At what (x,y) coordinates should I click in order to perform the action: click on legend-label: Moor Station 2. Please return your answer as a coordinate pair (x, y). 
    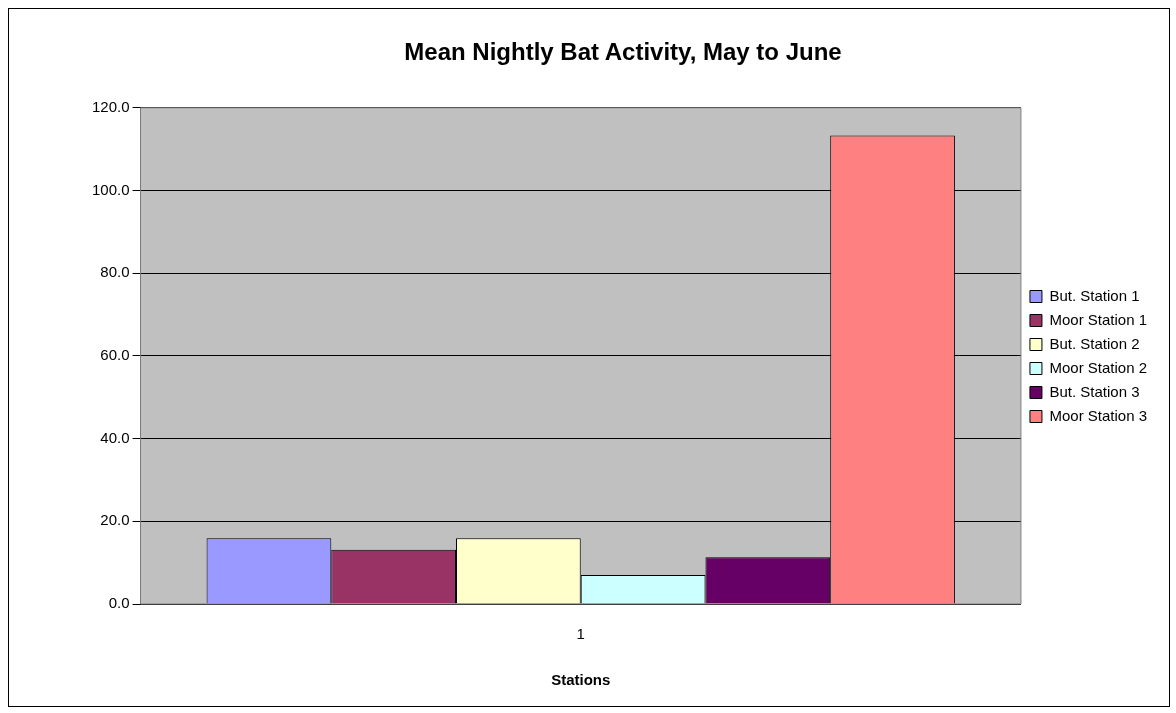
    Looking at the image, I should click on (1098, 367).